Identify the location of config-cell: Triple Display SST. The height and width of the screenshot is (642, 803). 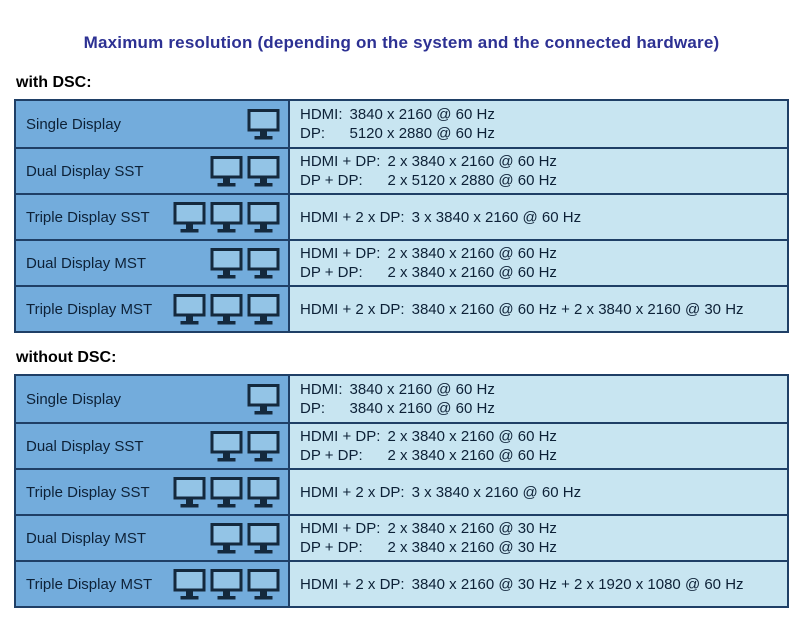
(153, 217).